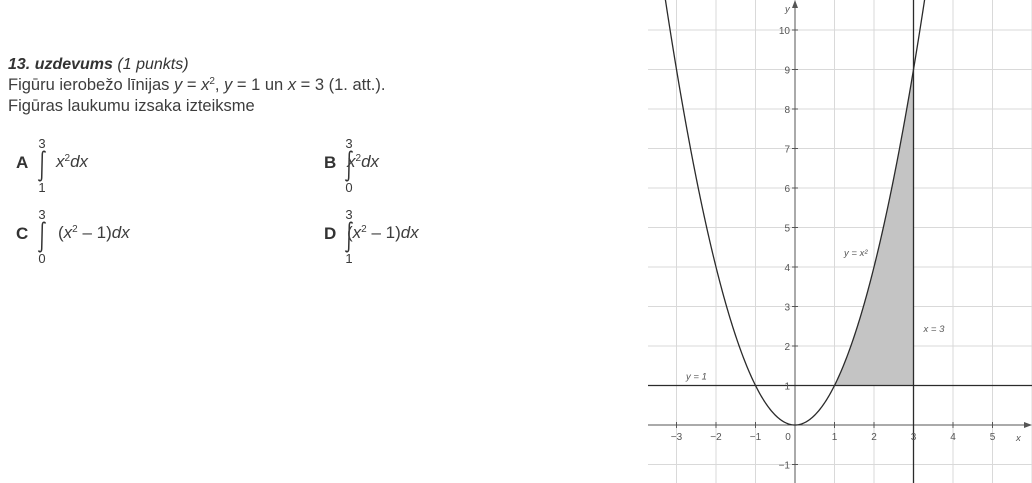 This screenshot has width=1032, height=483. I want to click on hline-label: y = 1, so click(696, 377).